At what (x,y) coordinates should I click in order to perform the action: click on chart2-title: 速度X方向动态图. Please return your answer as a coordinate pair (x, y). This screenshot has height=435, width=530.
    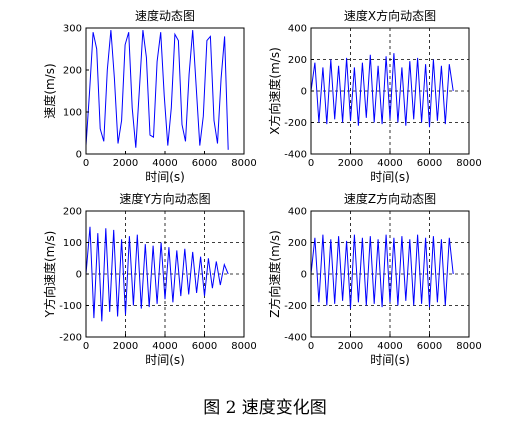
    Looking at the image, I should click on (390, 15).